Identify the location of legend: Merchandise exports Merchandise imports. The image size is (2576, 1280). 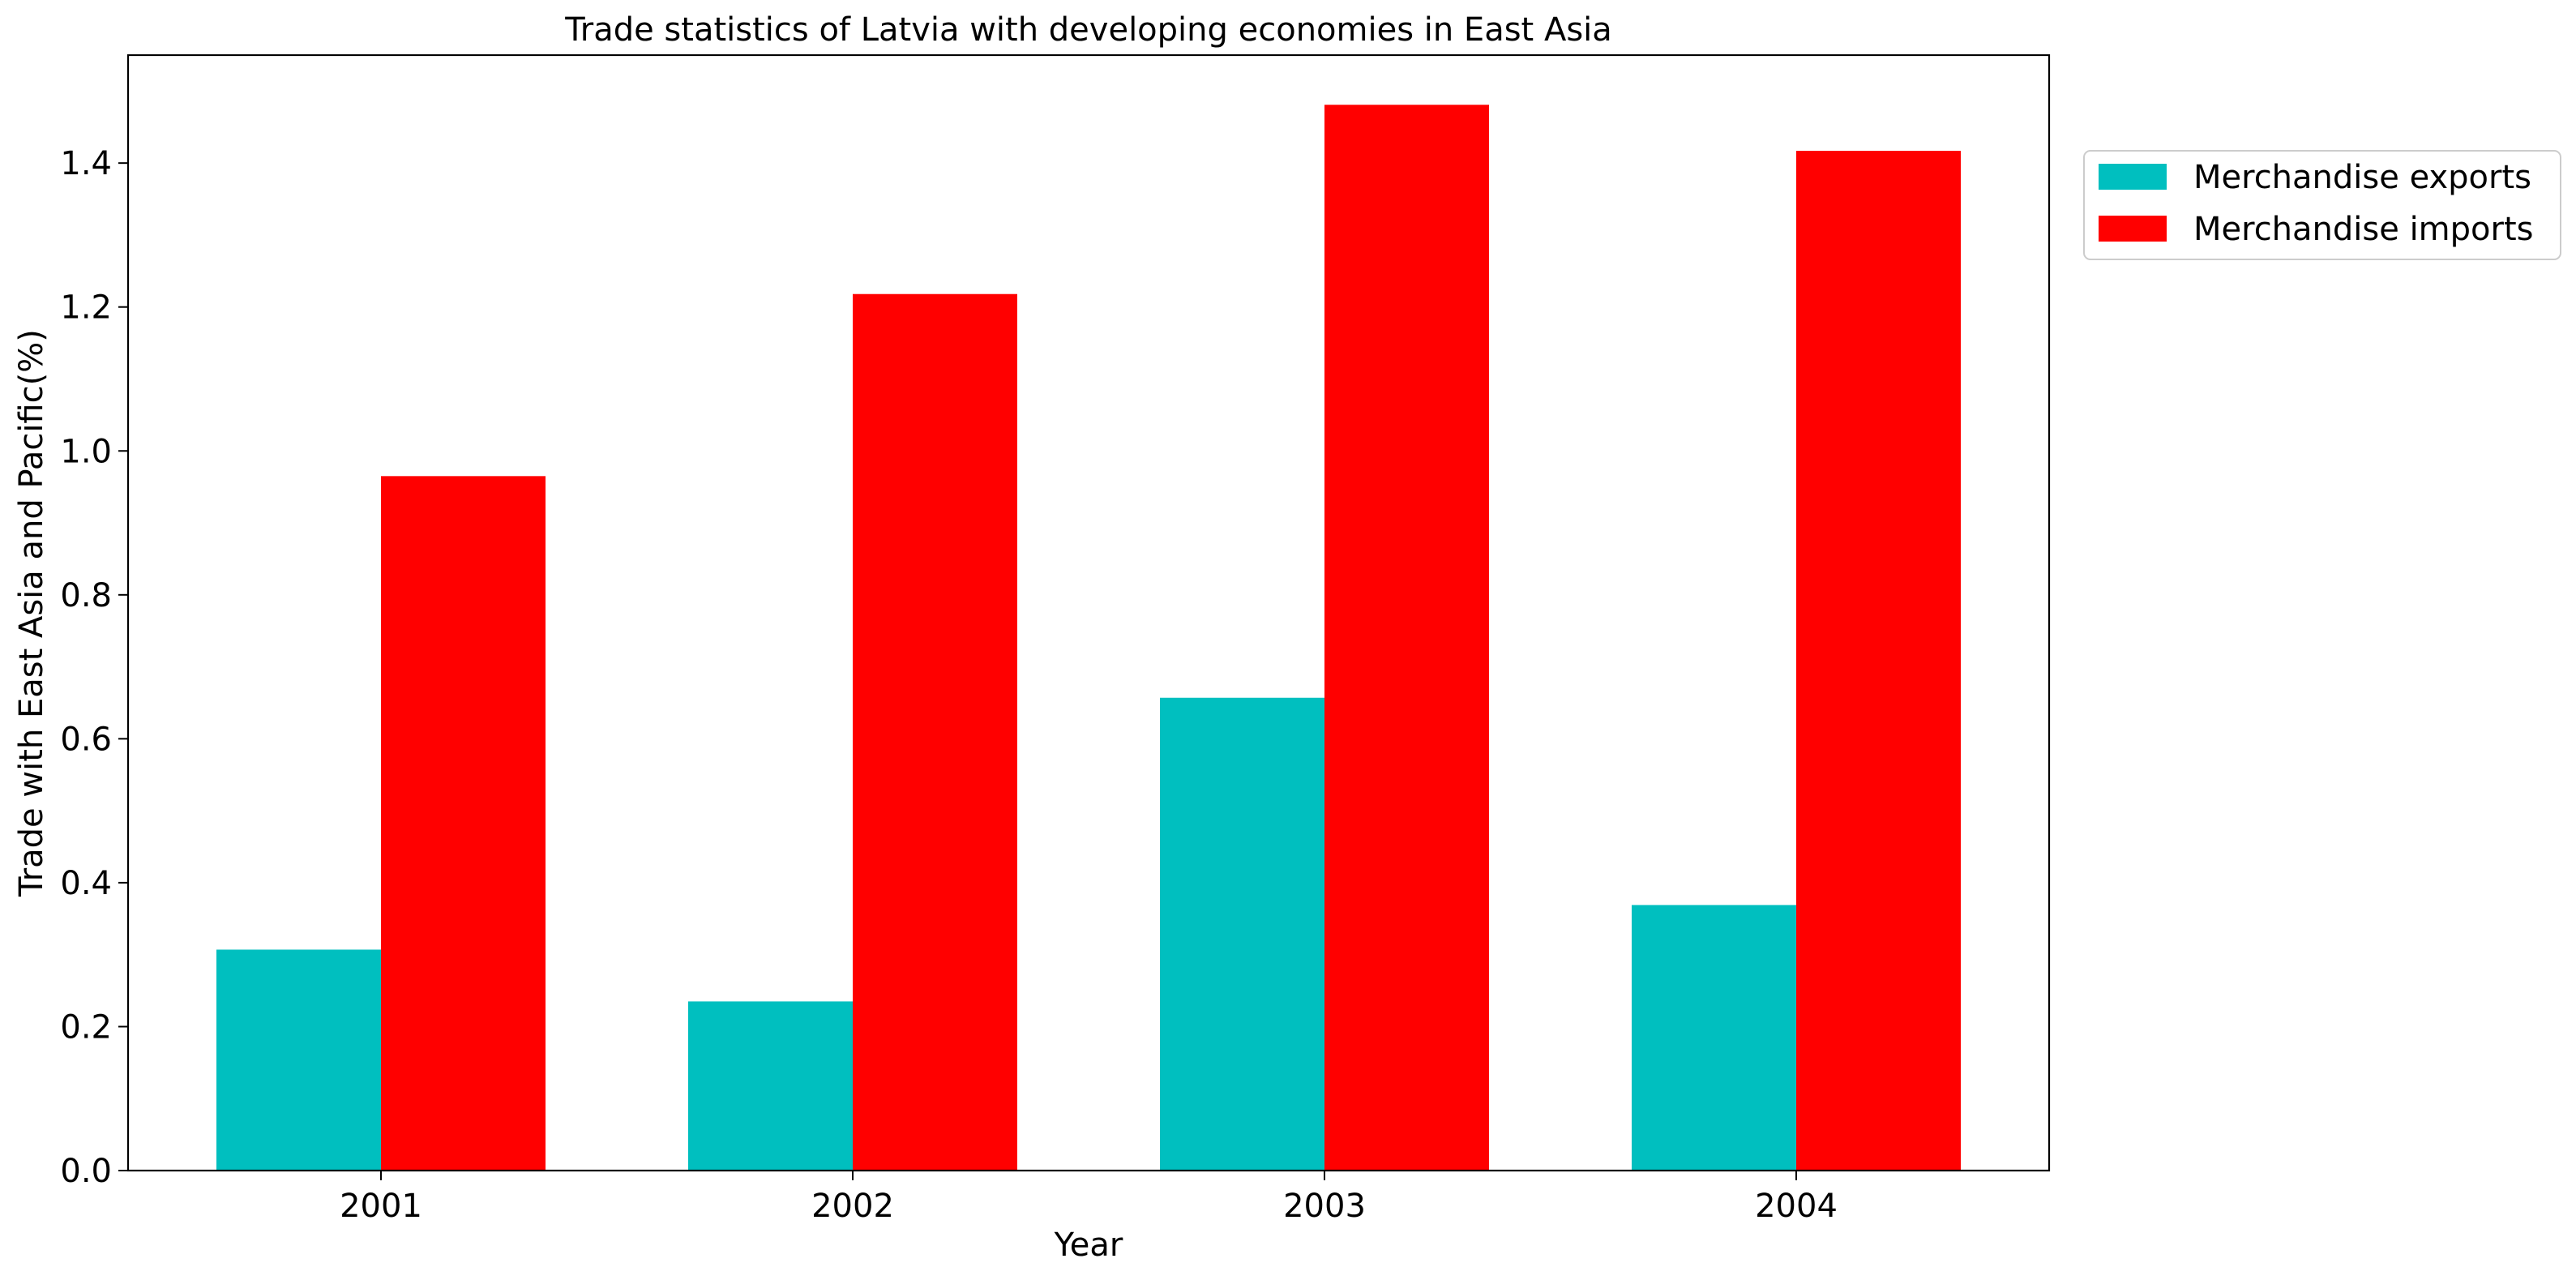
(2322, 205).